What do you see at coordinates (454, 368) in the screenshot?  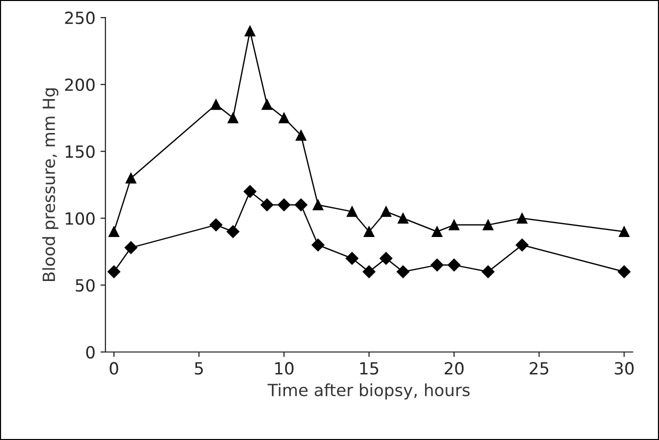 I see `x-tick-label: 20` at bounding box center [454, 368].